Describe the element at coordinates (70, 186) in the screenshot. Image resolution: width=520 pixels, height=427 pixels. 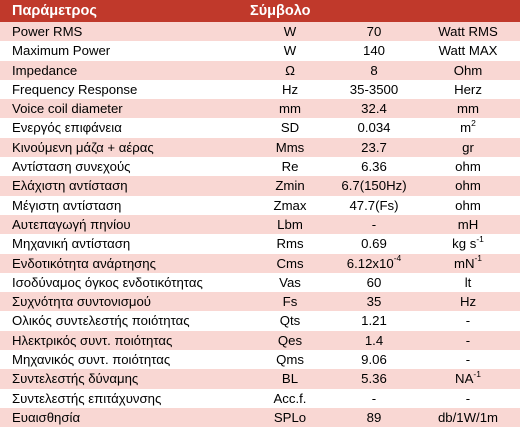
I see `parameter-name-text: Ελάχιστη αντίσταση` at that location.